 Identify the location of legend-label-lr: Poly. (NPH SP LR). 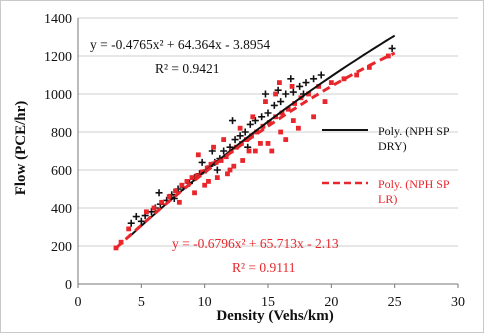
(414, 191).